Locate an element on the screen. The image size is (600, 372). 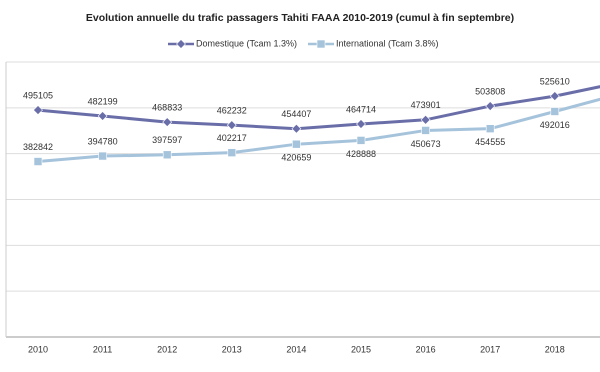
data-label: 464714 is located at coordinates (361, 109).